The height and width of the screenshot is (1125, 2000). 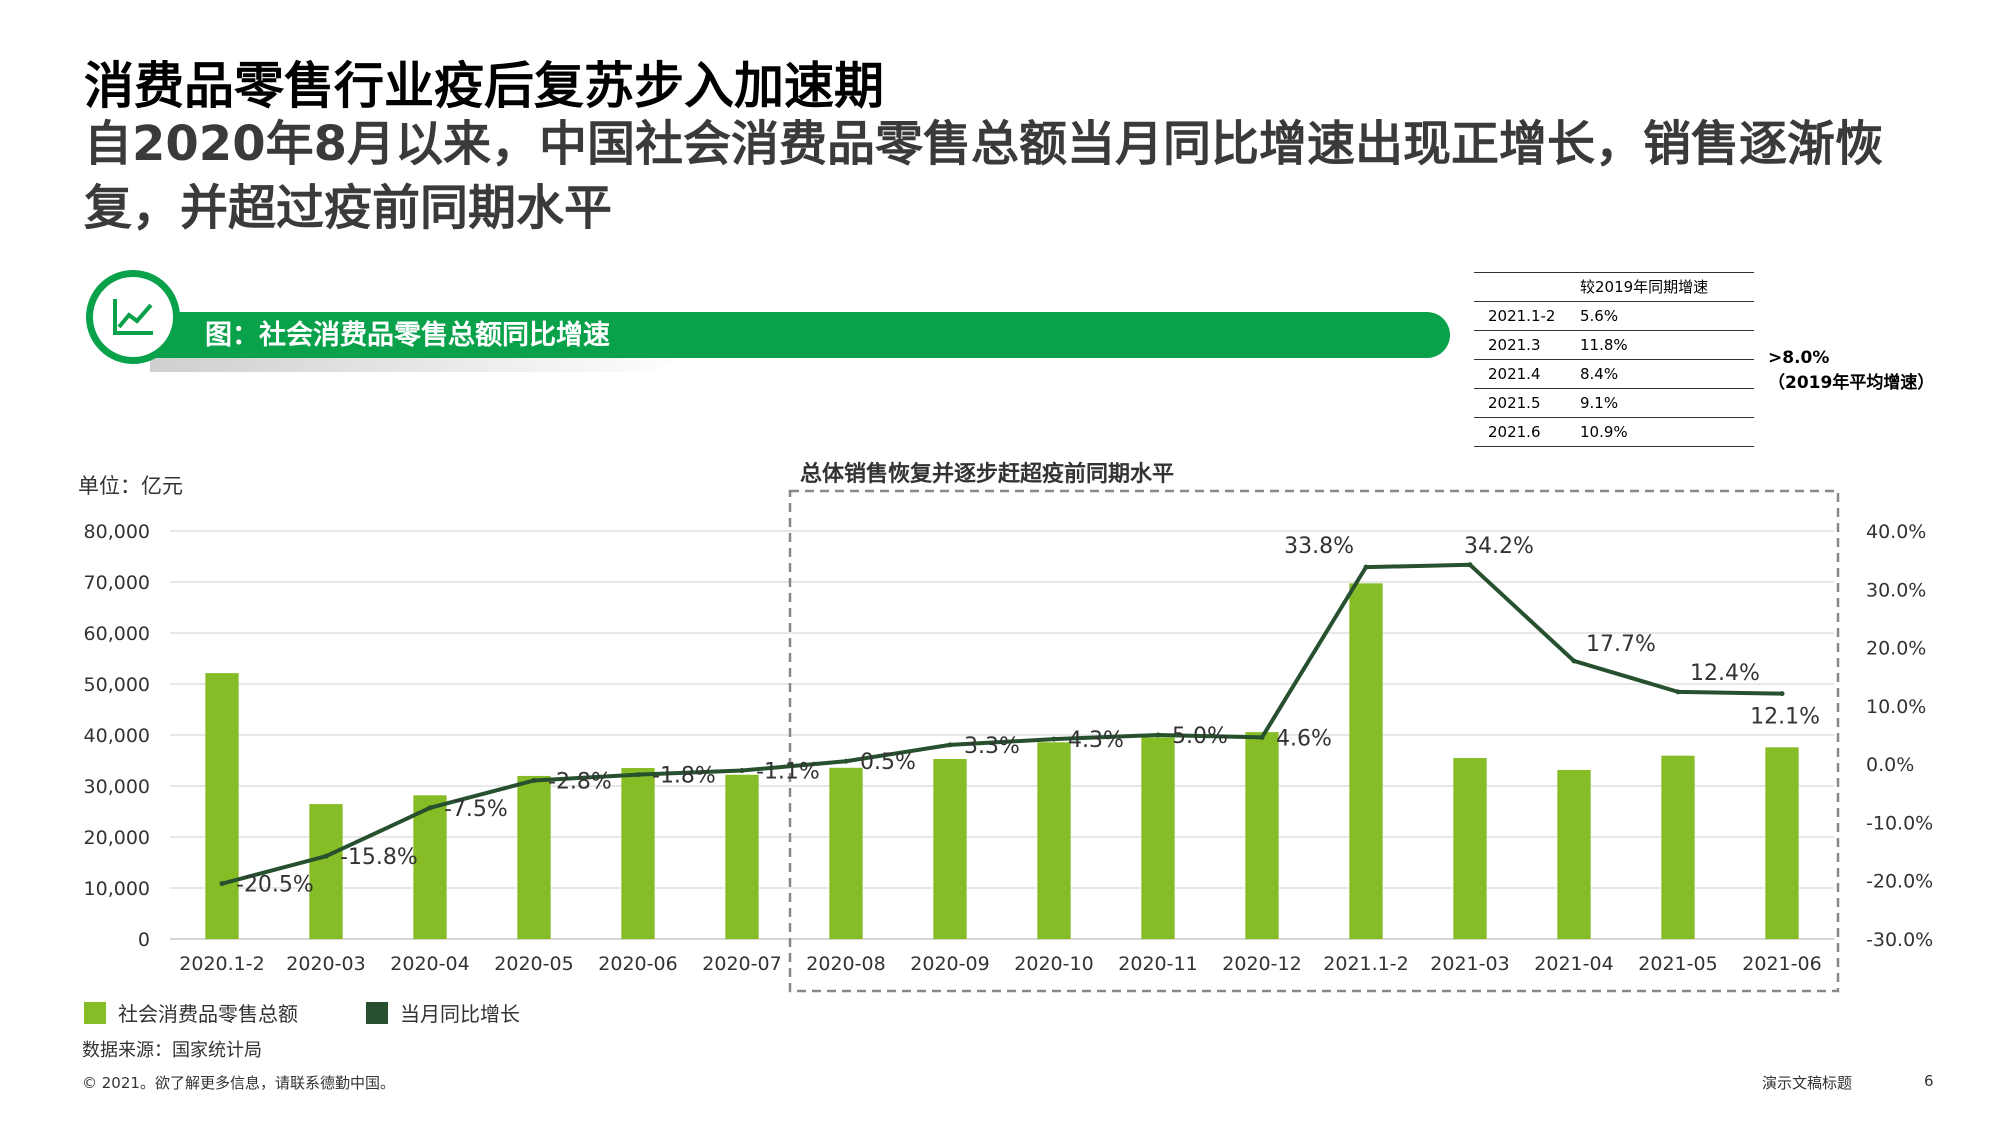 I want to click on x-tick-label: 2020-07, so click(x=741, y=964).